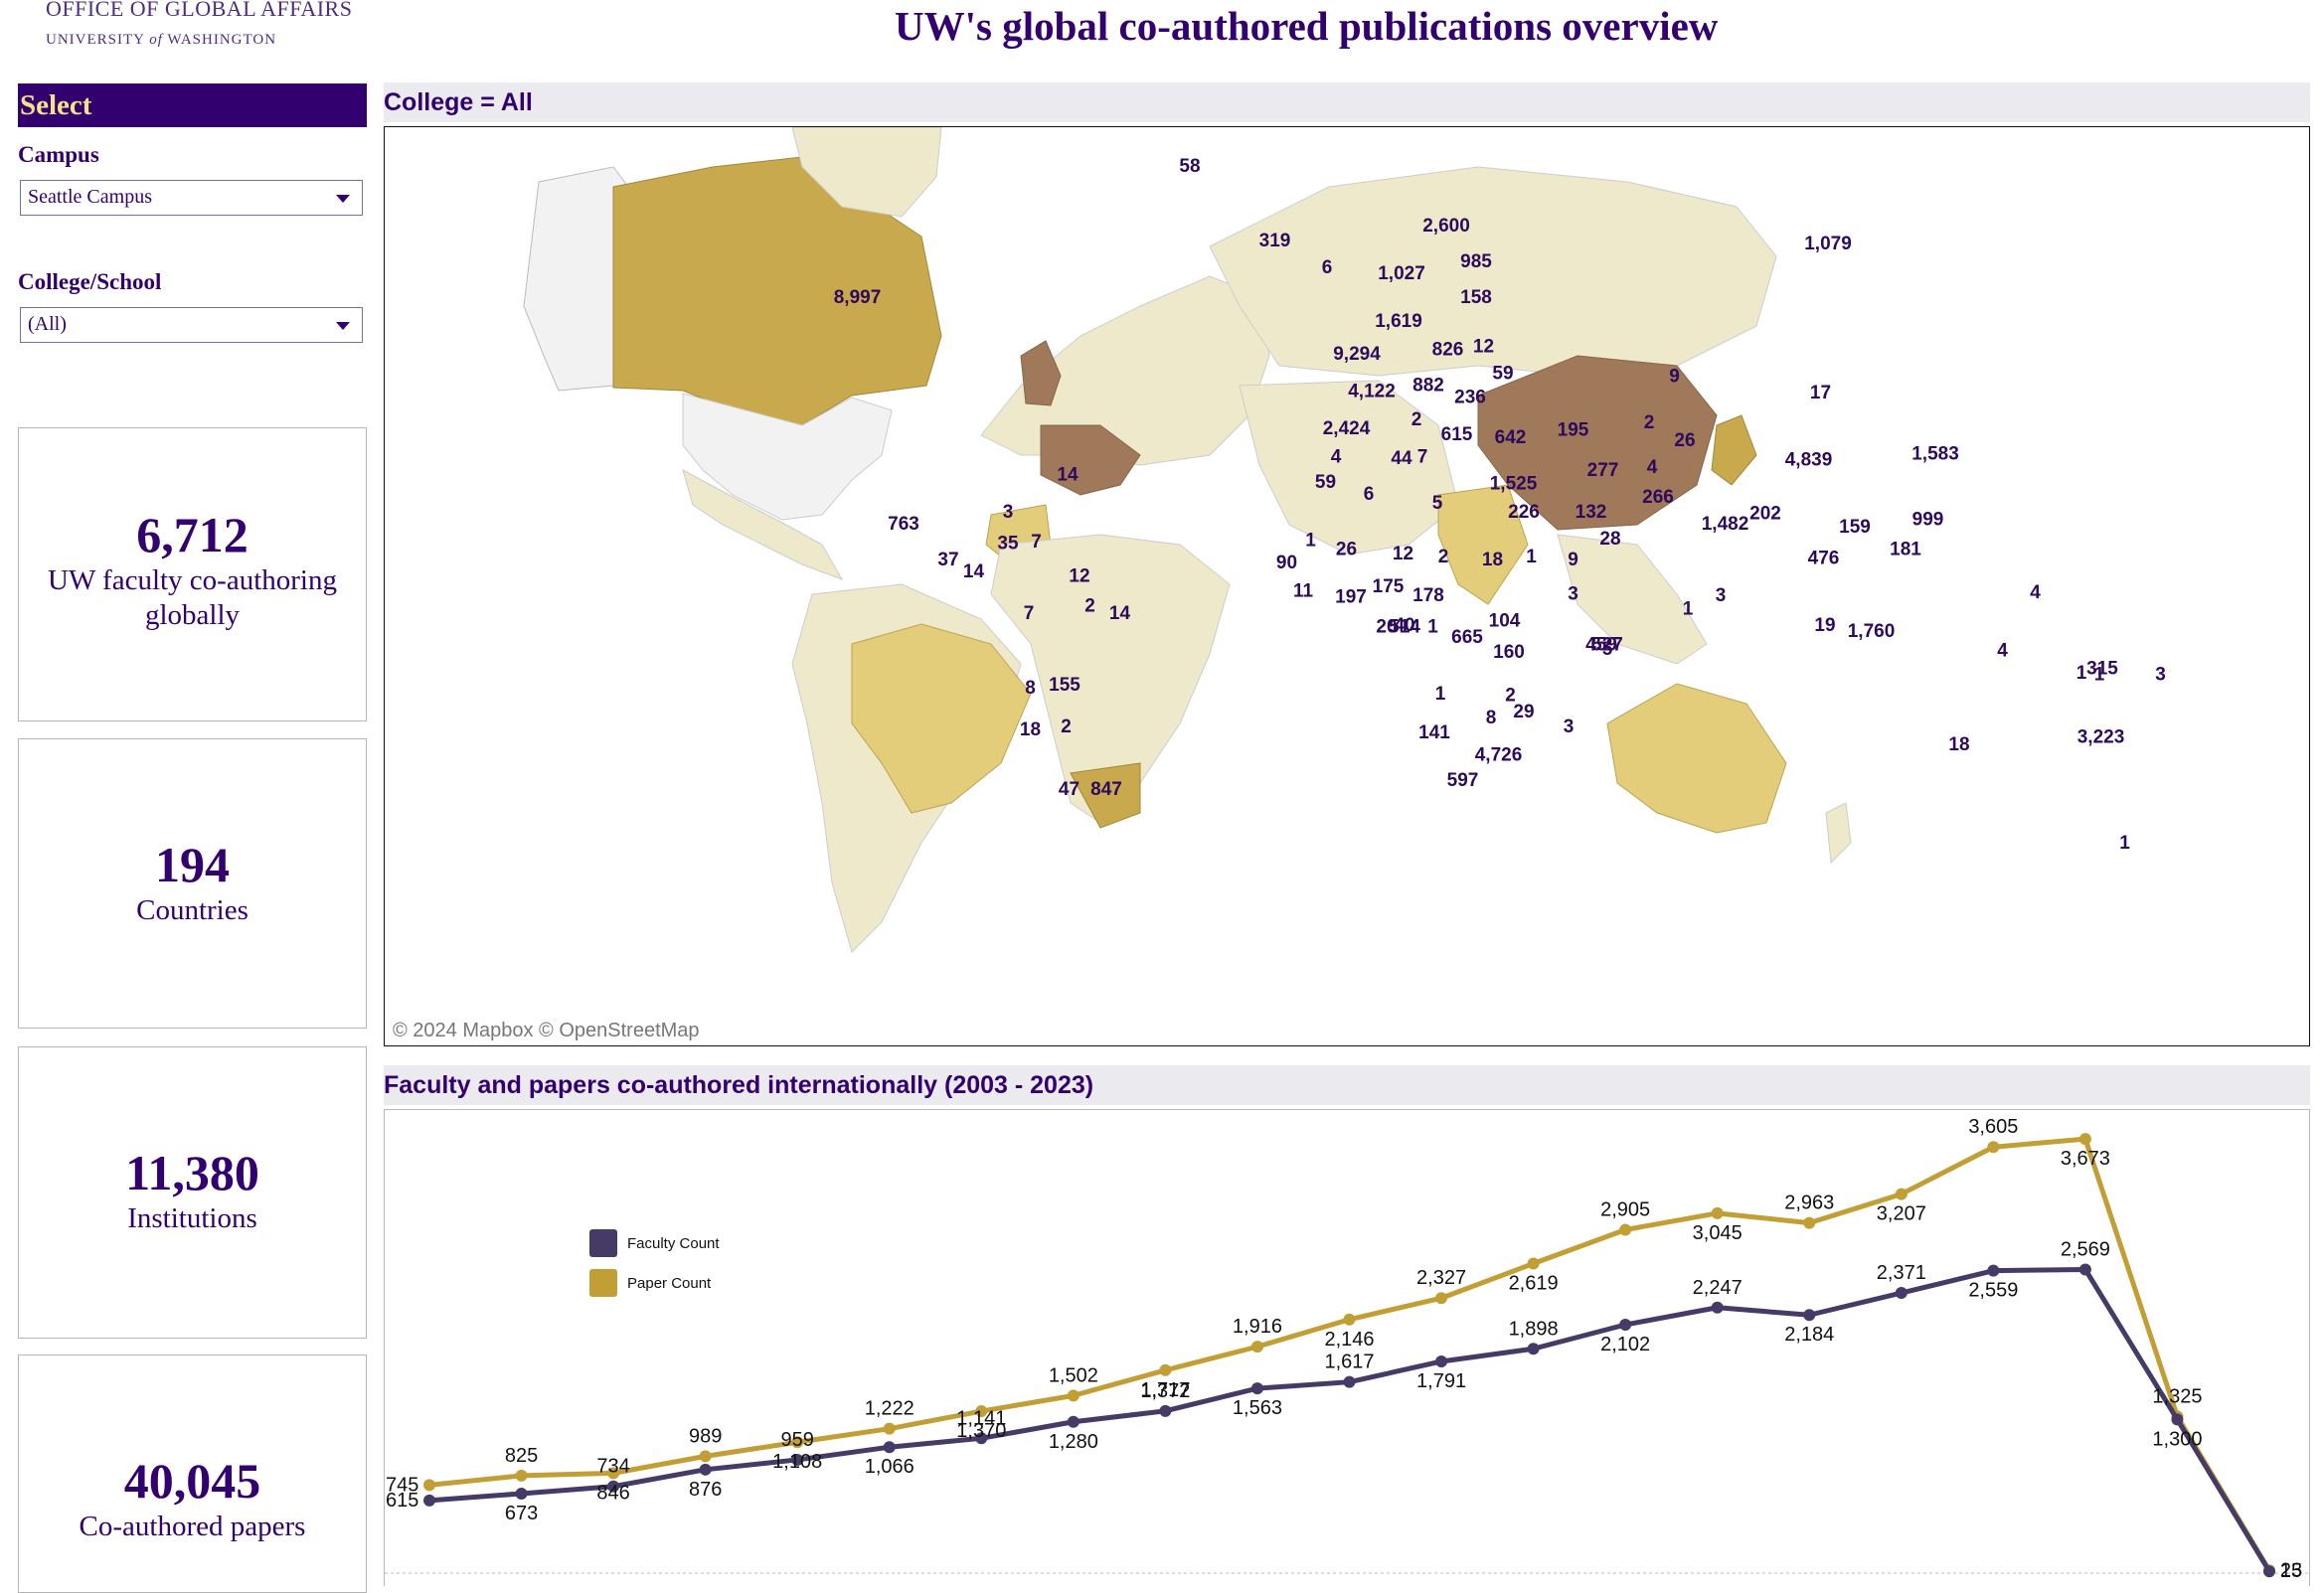 The width and height of the screenshot is (2324, 1593). I want to click on college-dropdown: (All), so click(191, 325).